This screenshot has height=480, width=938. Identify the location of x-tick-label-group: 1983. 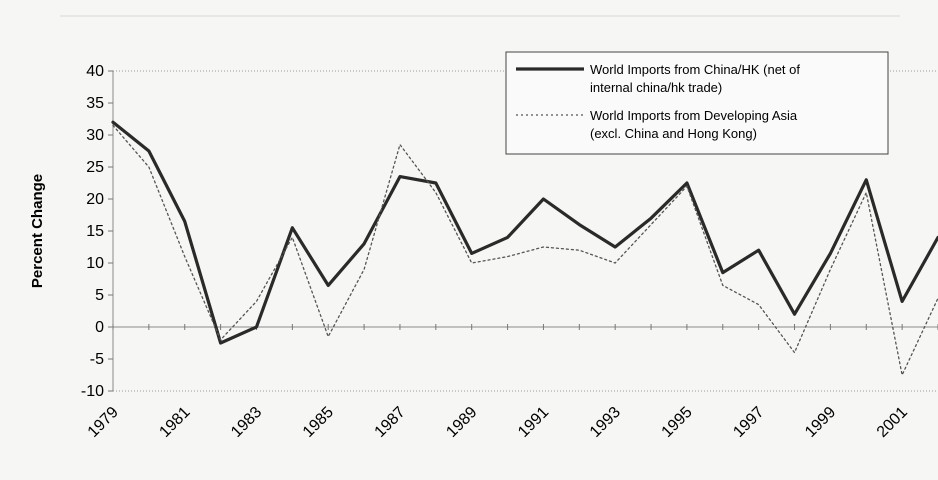
(246, 422).